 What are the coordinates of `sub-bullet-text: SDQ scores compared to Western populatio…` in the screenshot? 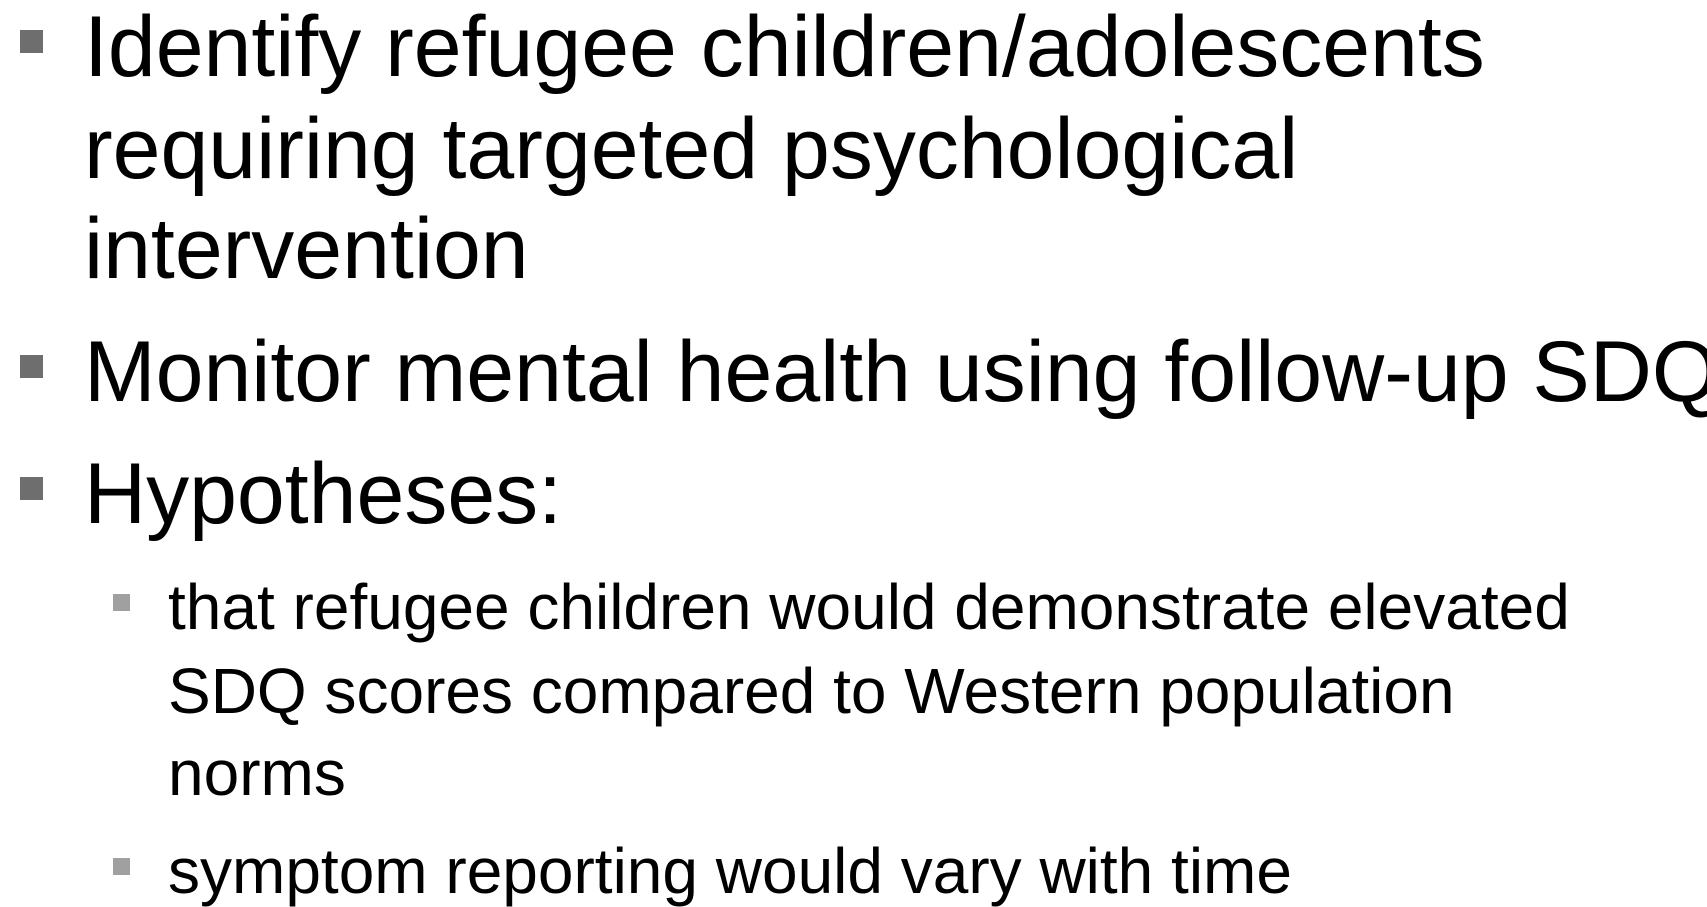 It's located at (811, 691).